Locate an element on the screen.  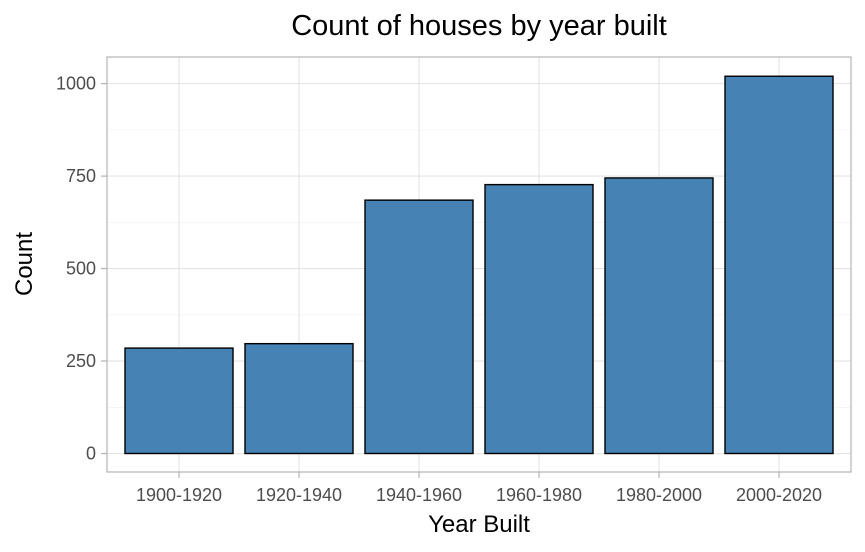
x-tick-label: 1940-1960 is located at coordinates (419, 495).